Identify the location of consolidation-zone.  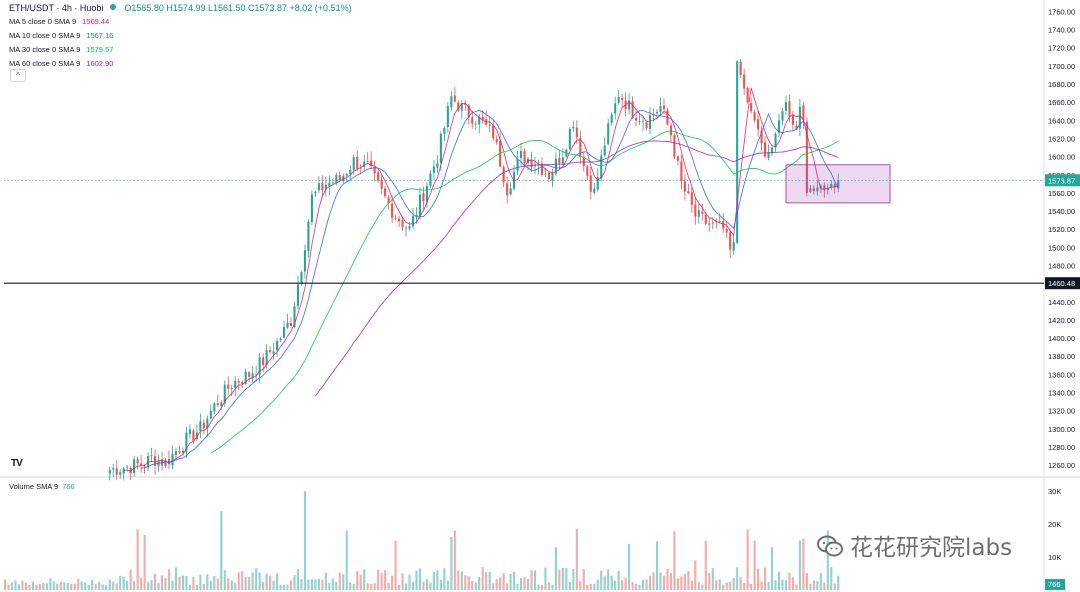
(838, 184).